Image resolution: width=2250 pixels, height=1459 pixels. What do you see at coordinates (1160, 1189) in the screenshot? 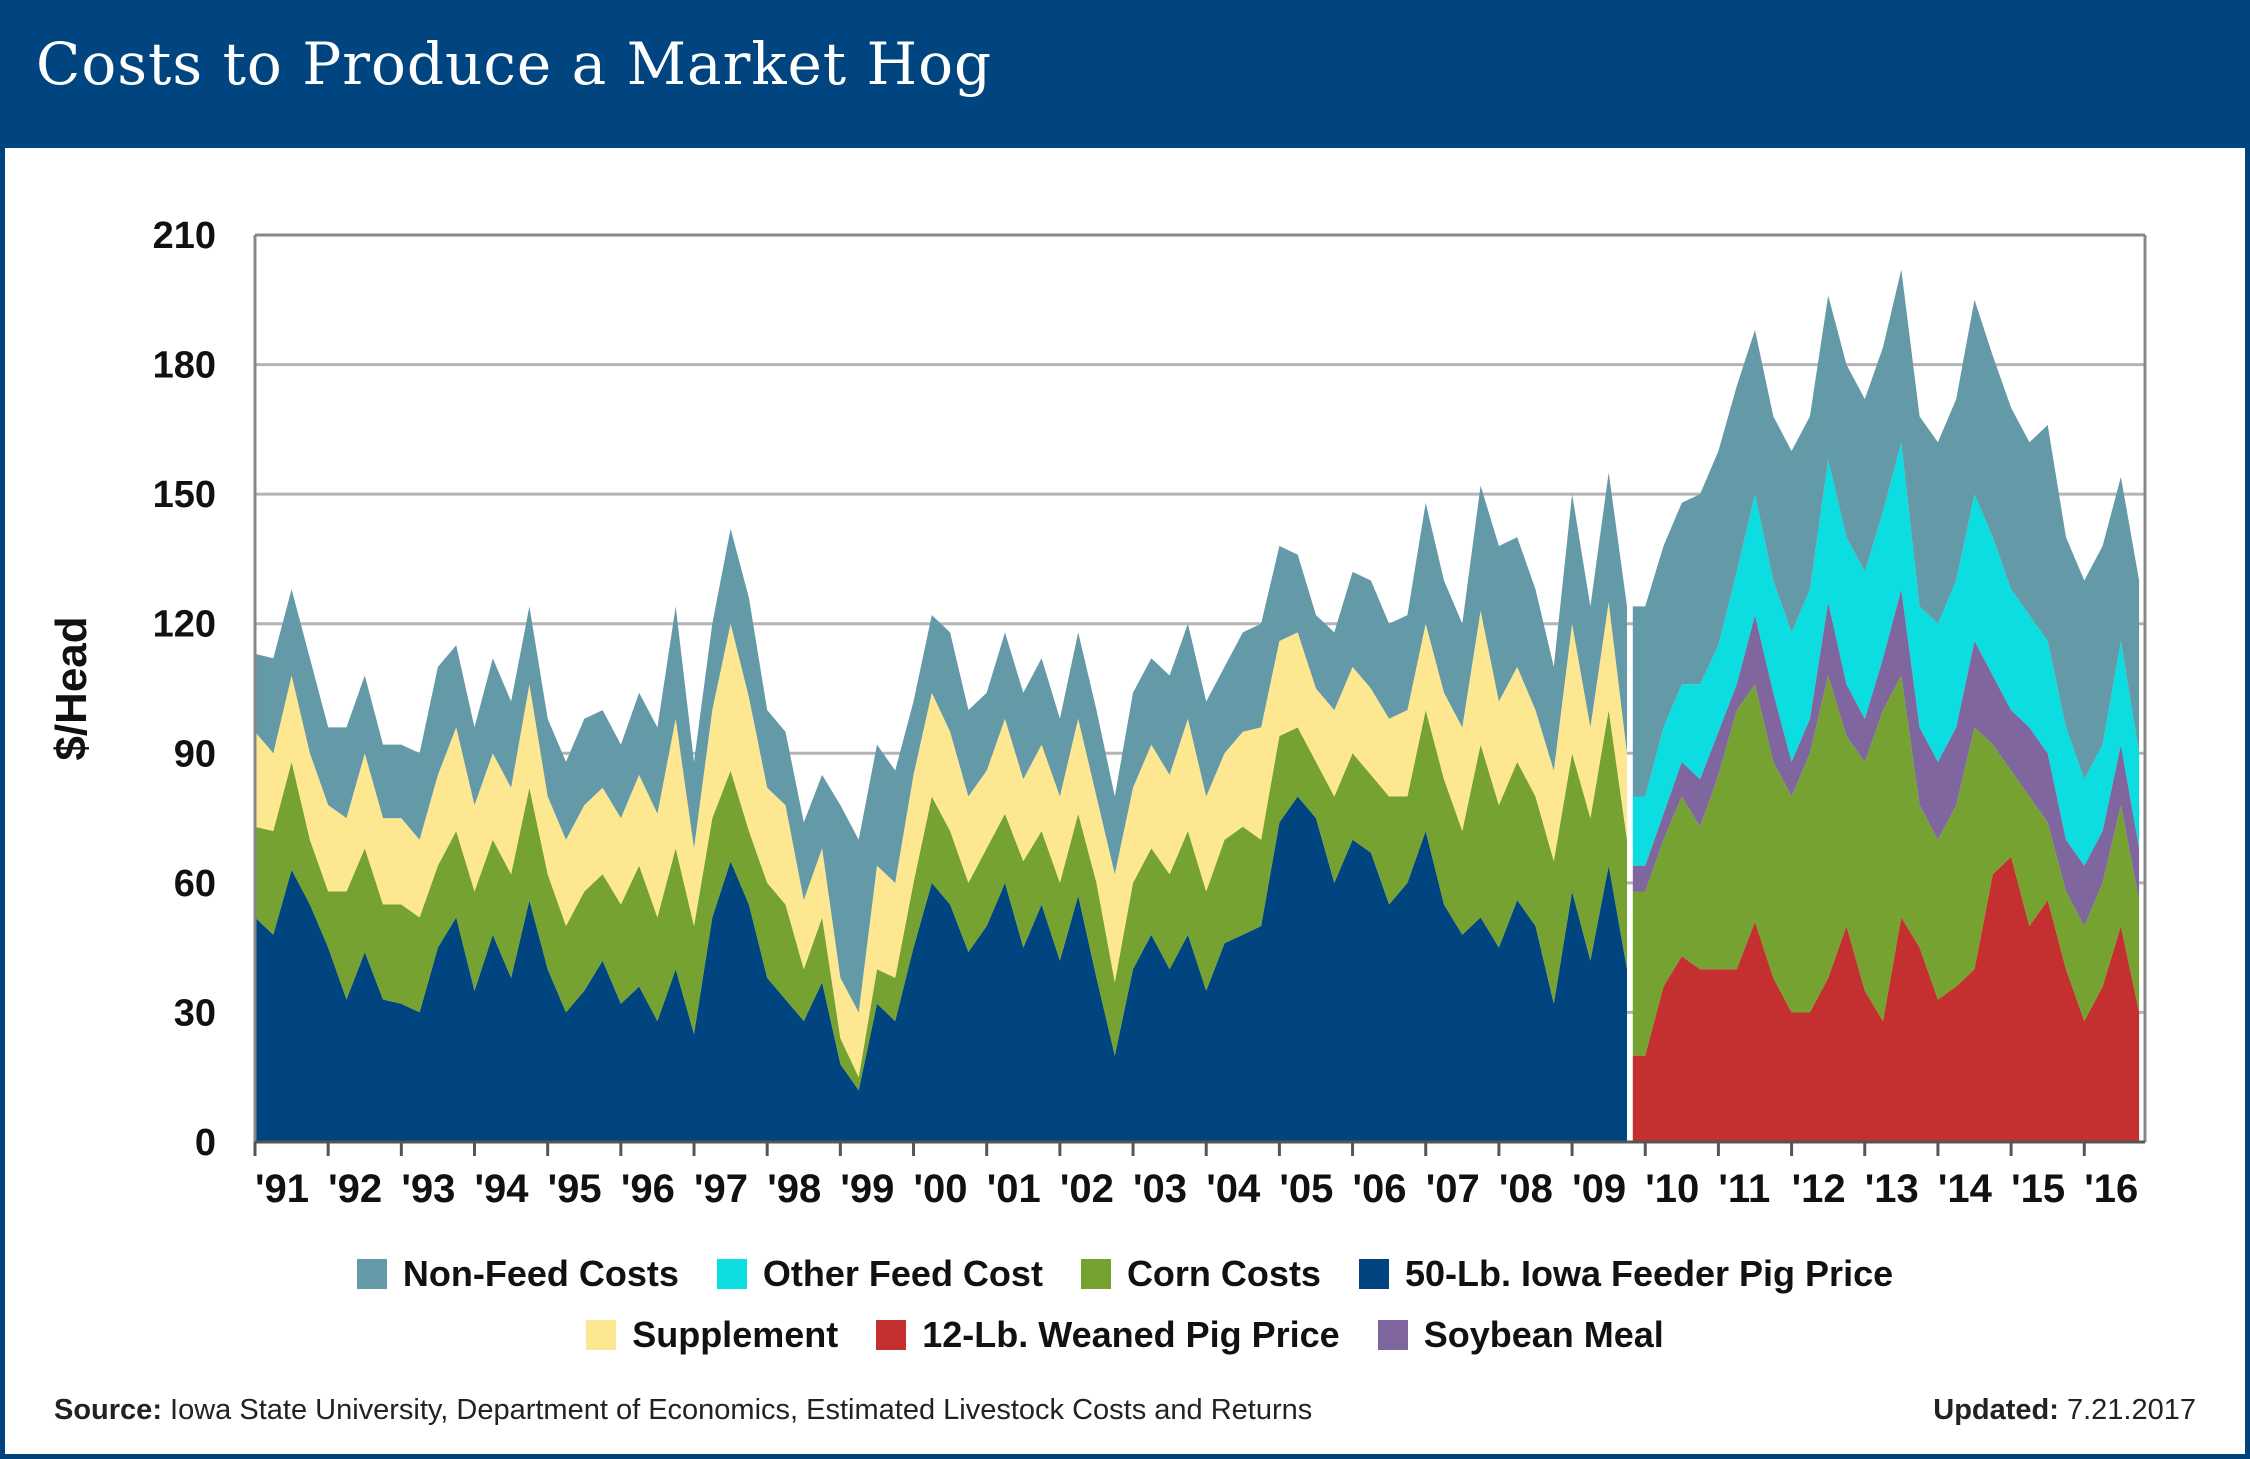
I see `x-tick-label: '03` at bounding box center [1160, 1189].